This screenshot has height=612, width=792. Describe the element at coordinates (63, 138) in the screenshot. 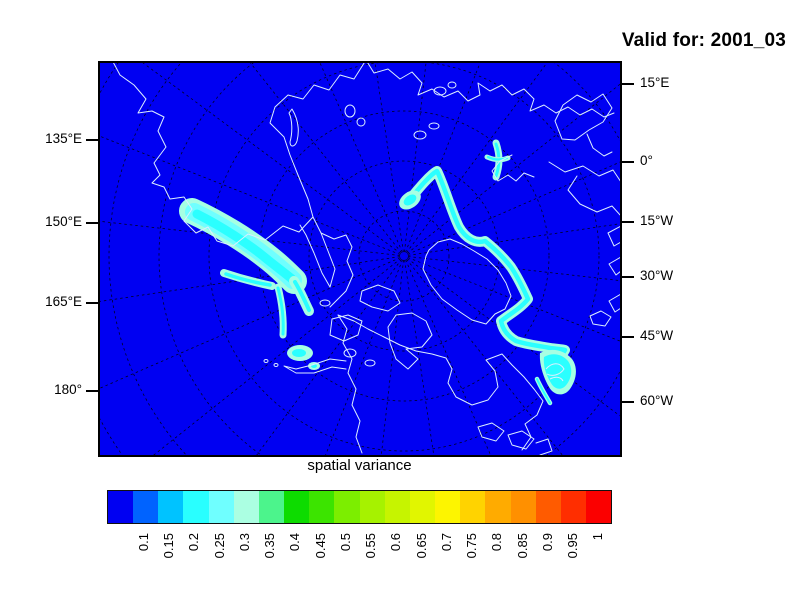

I see `left-axis-tick-label: 135°E` at that location.